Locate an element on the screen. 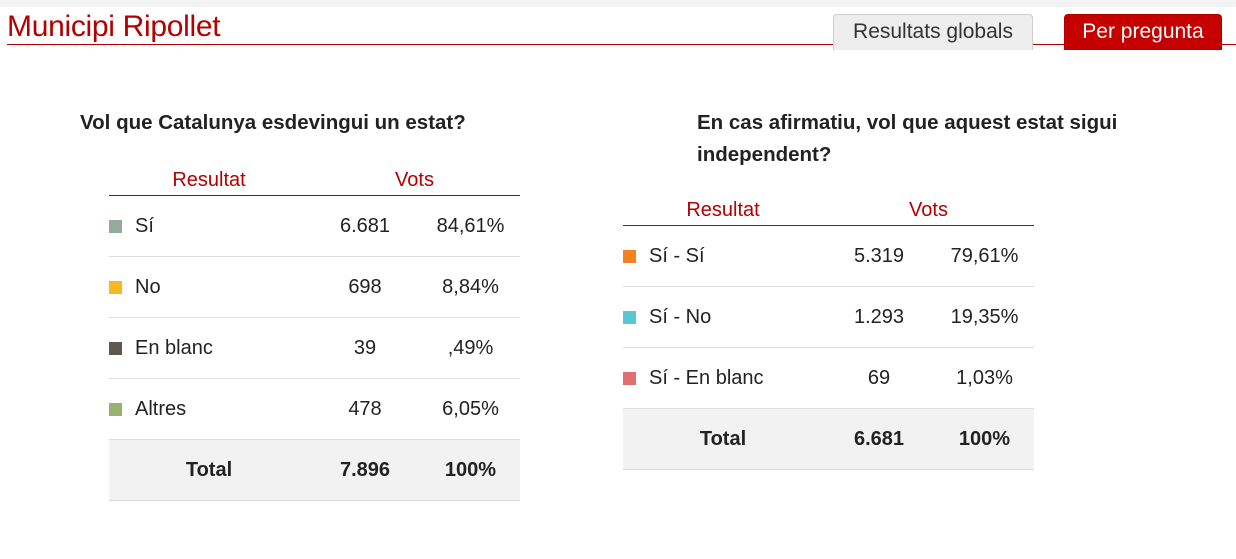  tab-per-pregunta: Per pregunta is located at coordinates (1143, 32).